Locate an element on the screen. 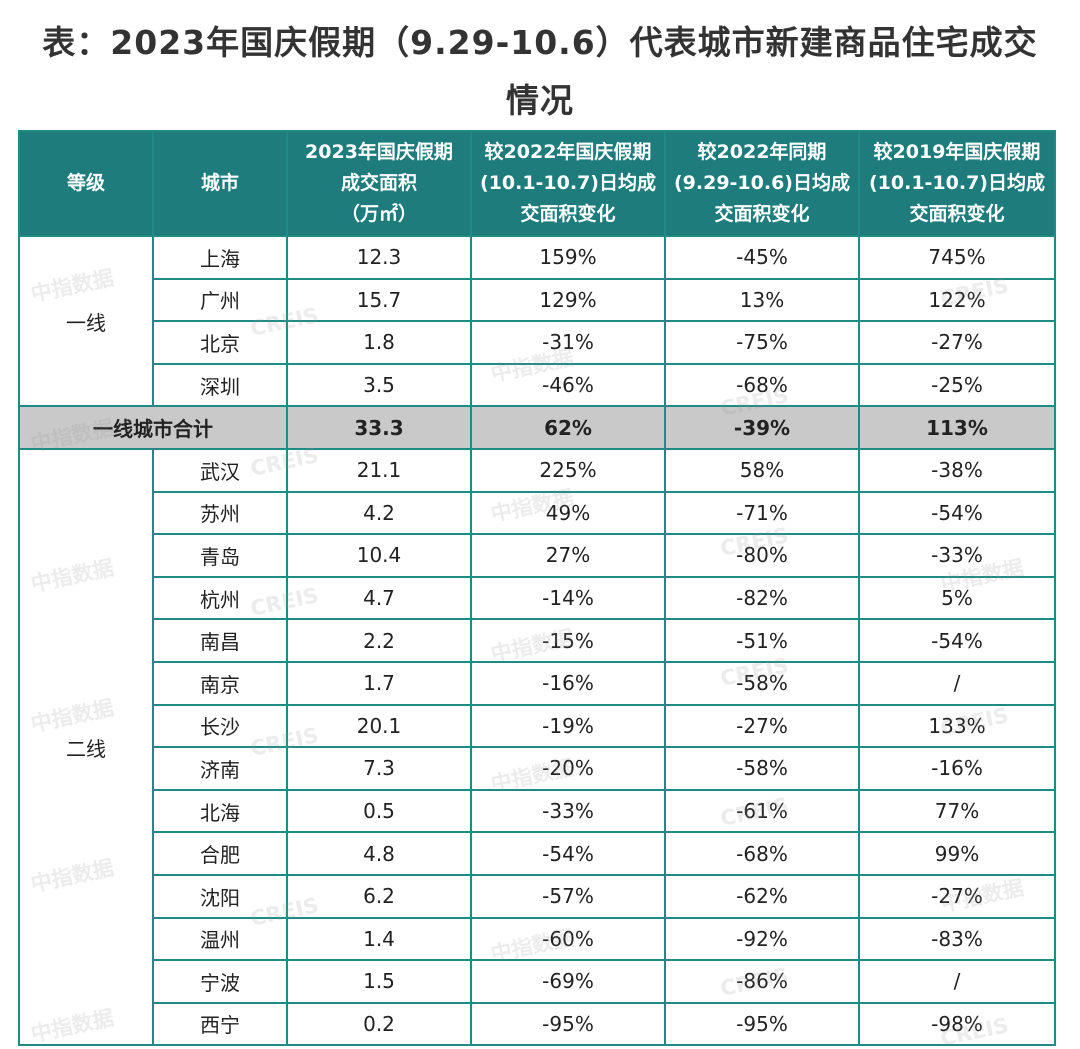  change-vs2019-holiday-cell: -16% is located at coordinates (957, 768).